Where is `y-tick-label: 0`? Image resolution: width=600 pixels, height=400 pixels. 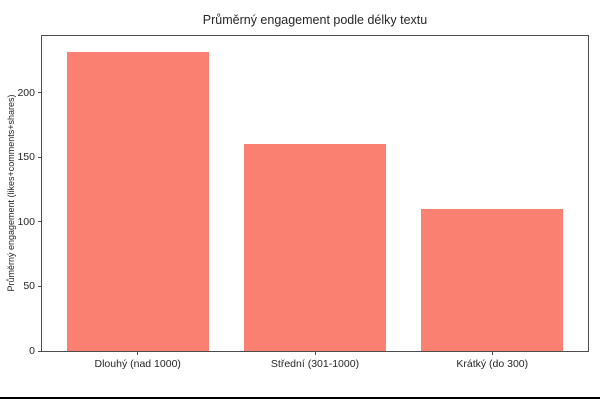
y-tick-label: 0 is located at coordinates (32, 351).